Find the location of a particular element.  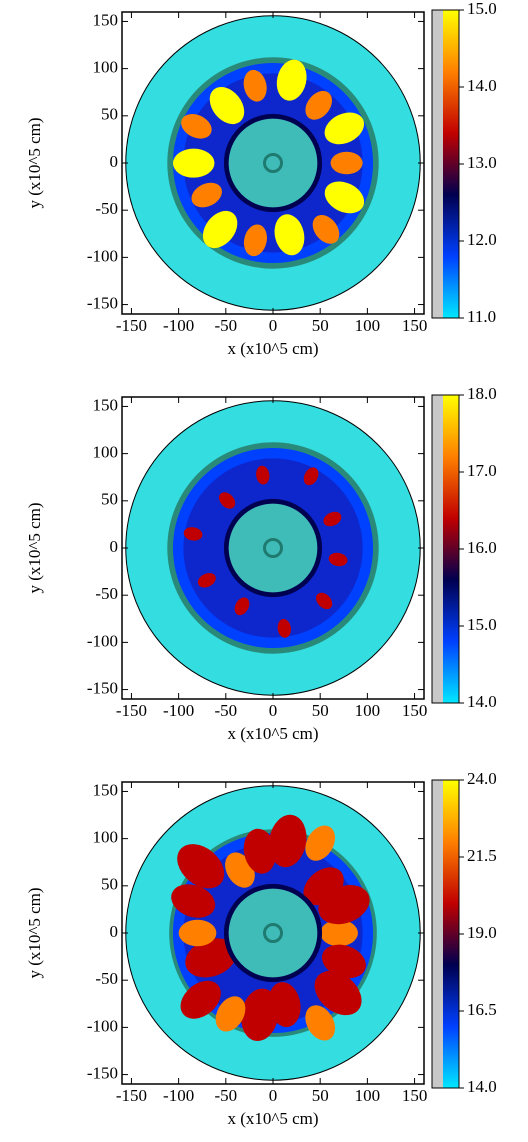

colorbar-tick-label: 16.0 is located at coordinates (482, 547).